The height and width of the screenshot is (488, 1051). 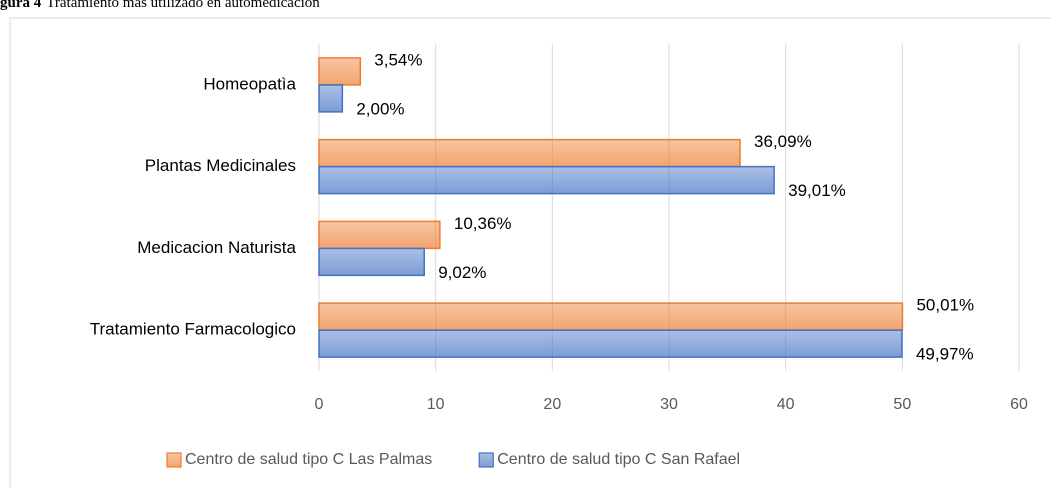 What do you see at coordinates (193, 329) in the screenshot?
I see `y-tick-label: Tratamiento Farmacologico` at bounding box center [193, 329].